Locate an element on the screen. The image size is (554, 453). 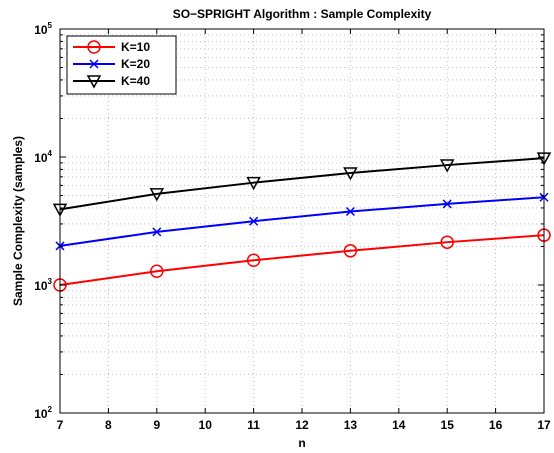
y-axis-label: Sample Complexity (samples) is located at coordinates (18, 221).